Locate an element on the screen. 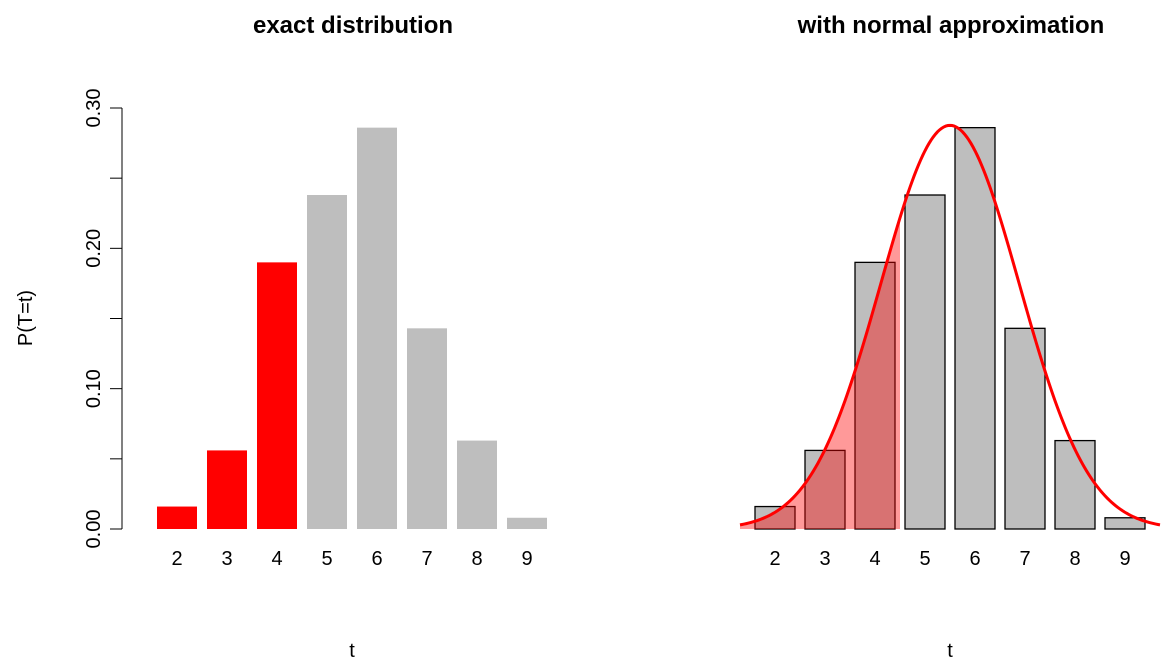 This screenshot has width=1167, height=663. x-axis-label-left: t is located at coordinates (352, 651).